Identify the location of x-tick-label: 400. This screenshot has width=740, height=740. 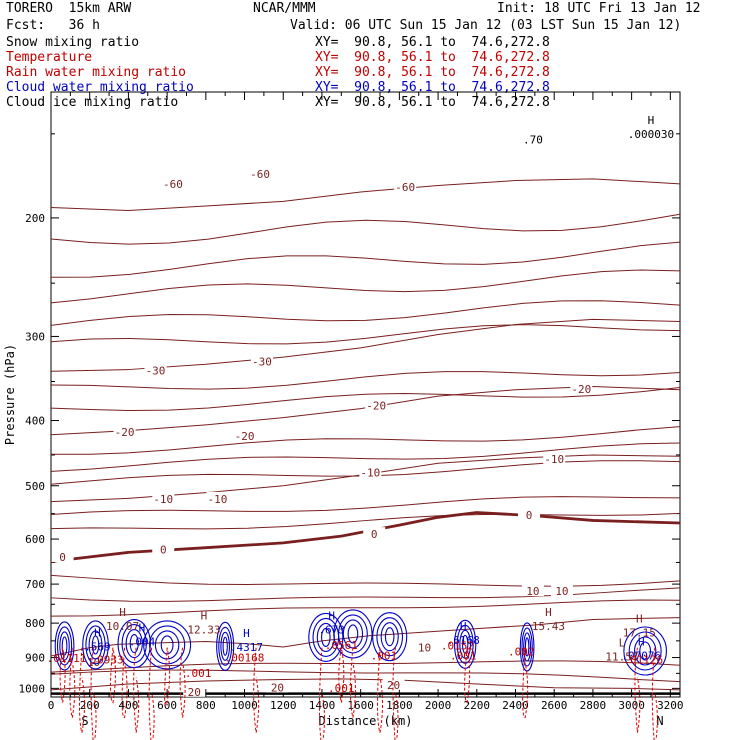
(128, 705).